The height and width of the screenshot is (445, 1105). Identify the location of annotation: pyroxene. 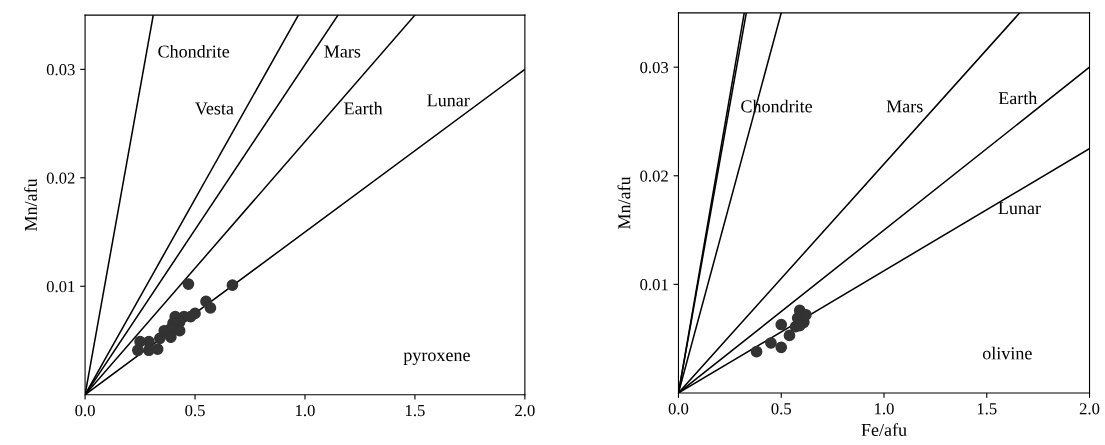
(436, 358).